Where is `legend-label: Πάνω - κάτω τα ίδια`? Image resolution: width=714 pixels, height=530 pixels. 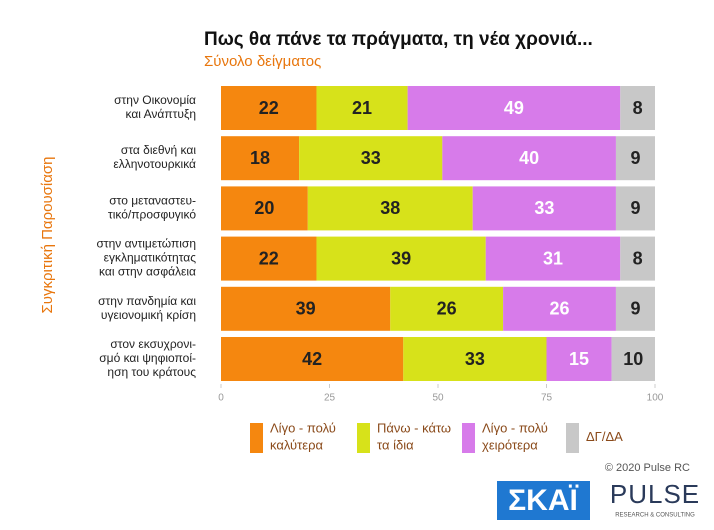
legend-label: Πάνω - κάτω τα ίδια is located at coordinates (414, 437).